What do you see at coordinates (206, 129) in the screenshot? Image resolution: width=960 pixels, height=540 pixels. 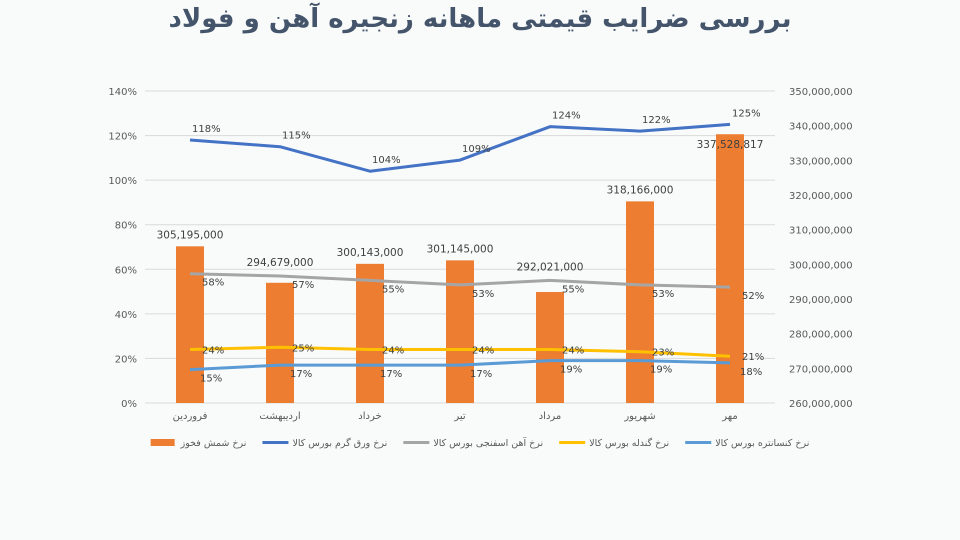 I see `line-data-label: 118%` at bounding box center [206, 129].